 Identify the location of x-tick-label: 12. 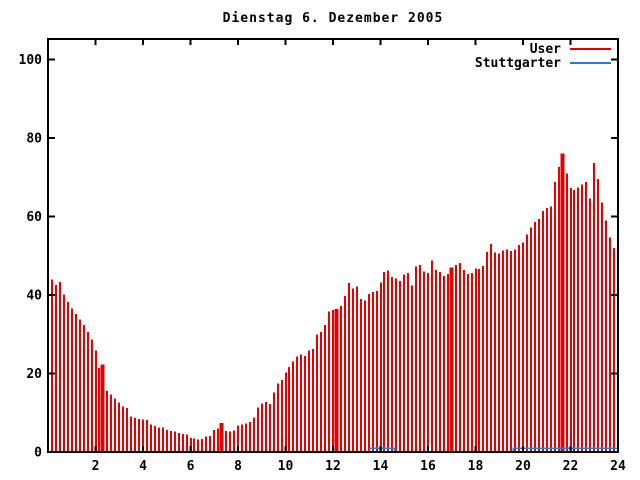
(333, 466).